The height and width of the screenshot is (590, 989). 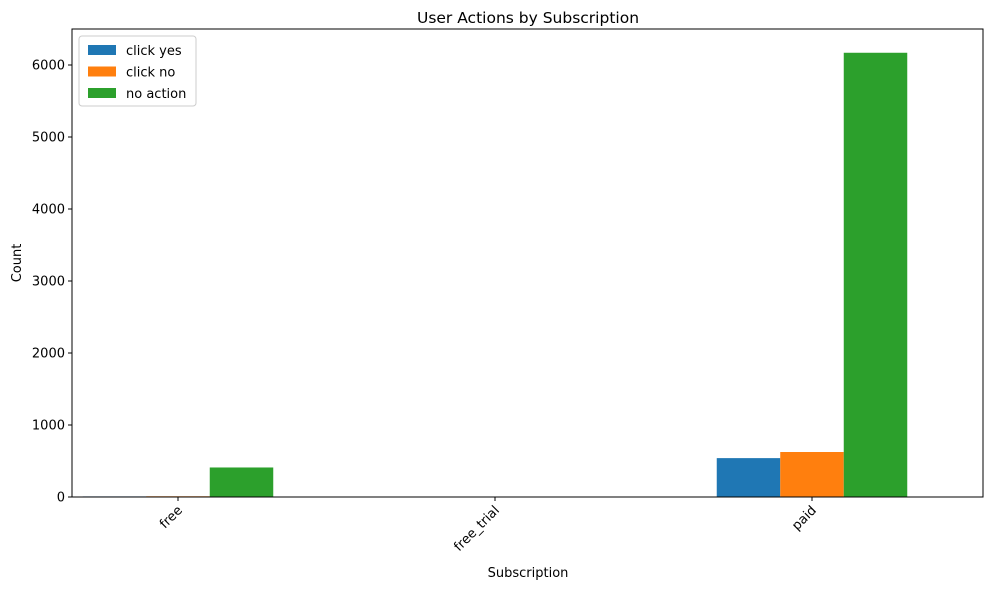 What do you see at coordinates (150, 73) in the screenshot?
I see `legend-label-click-no: click no` at bounding box center [150, 73].